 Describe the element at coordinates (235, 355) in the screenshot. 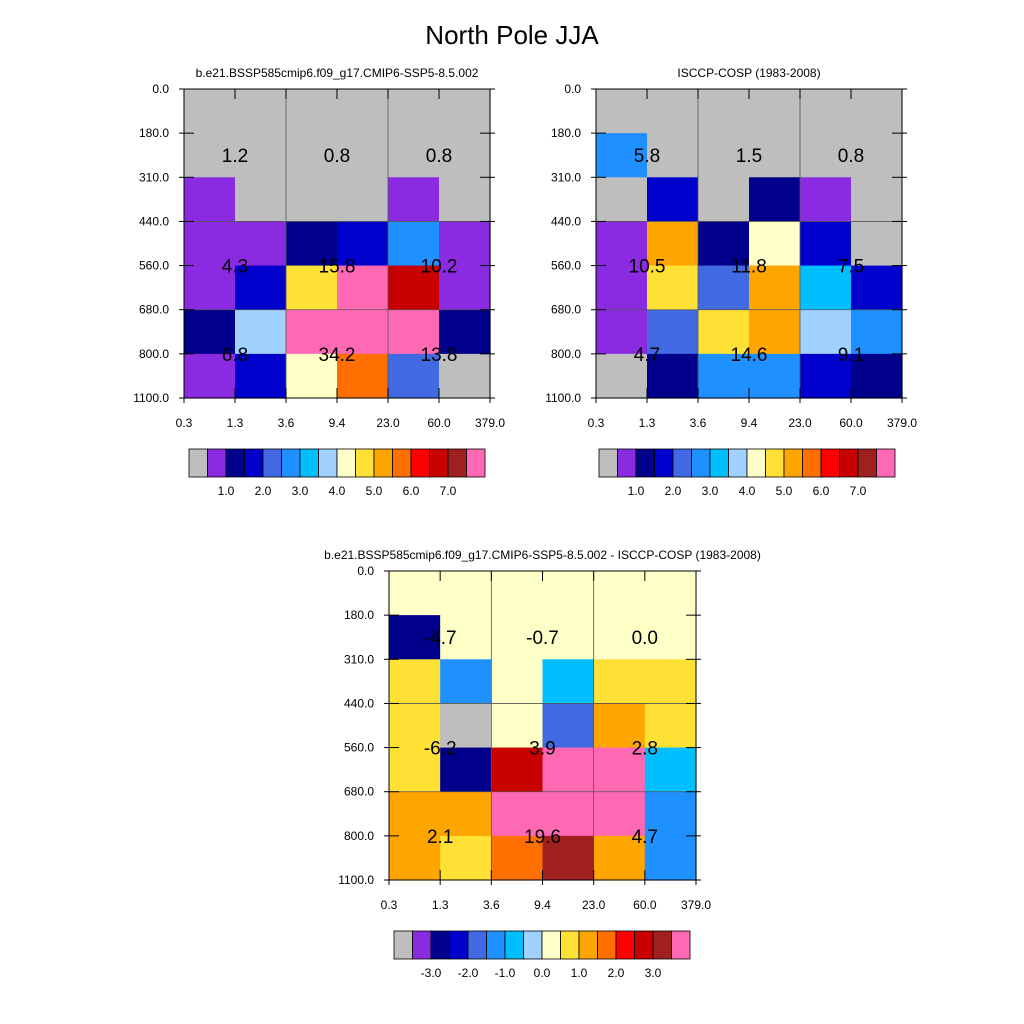

I see `block-value-label: 6.8` at that location.